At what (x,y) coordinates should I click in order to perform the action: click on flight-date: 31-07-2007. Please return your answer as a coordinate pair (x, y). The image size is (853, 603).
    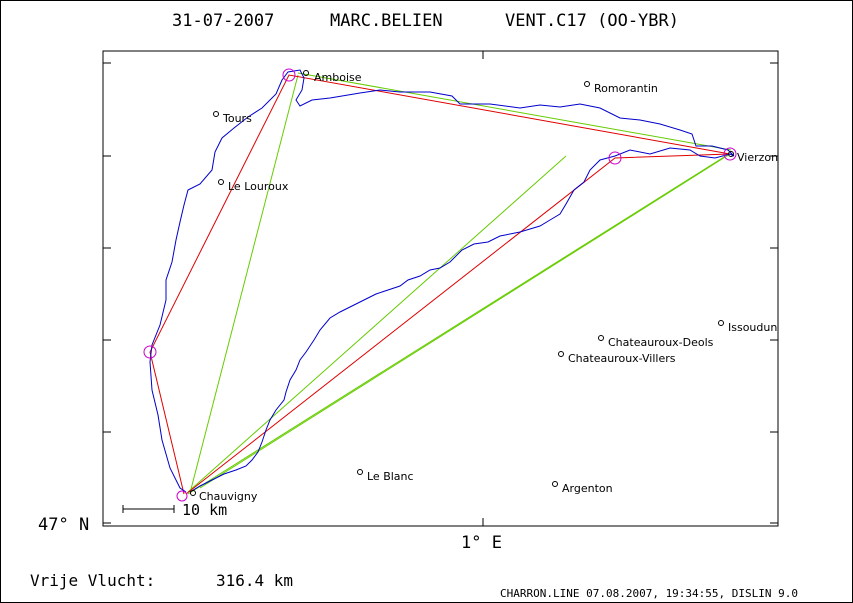
    Looking at the image, I should click on (223, 21).